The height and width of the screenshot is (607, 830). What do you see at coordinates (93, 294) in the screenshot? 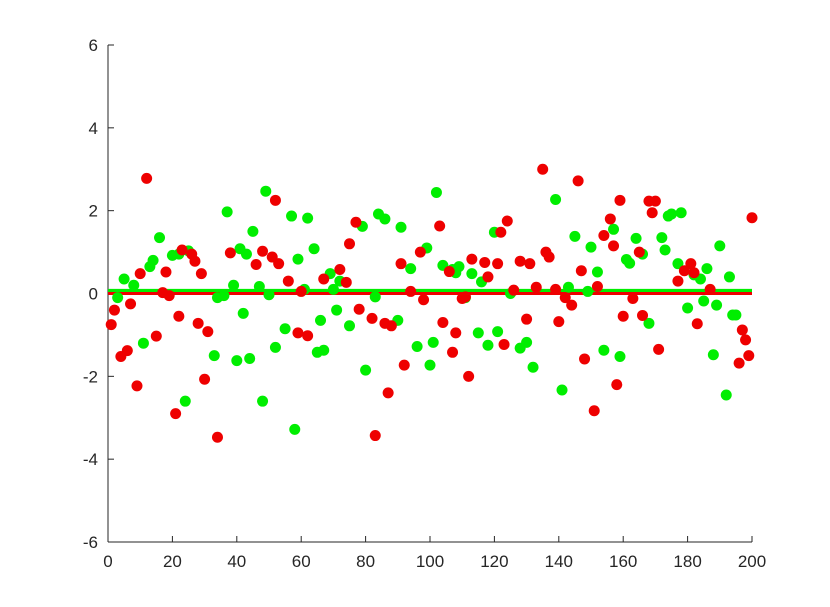
I see `y-tick-label: 0` at bounding box center [93, 294].